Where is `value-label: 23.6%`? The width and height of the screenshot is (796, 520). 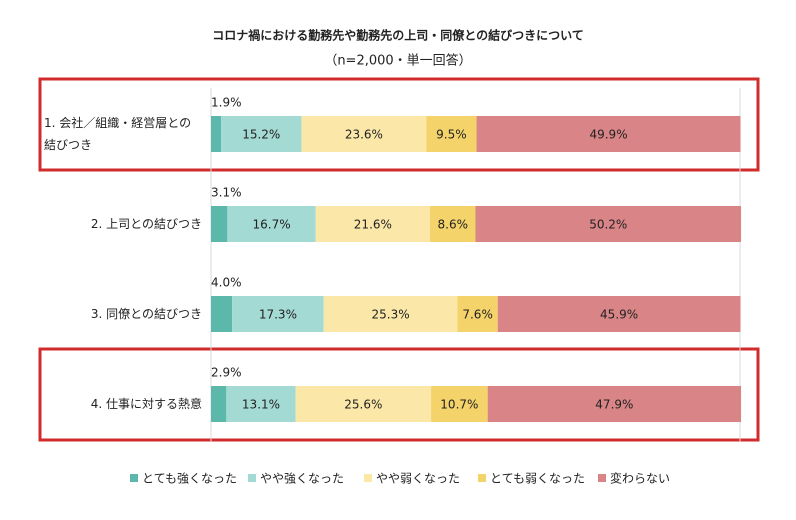
value-label: 23.6% is located at coordinates (364, 135).